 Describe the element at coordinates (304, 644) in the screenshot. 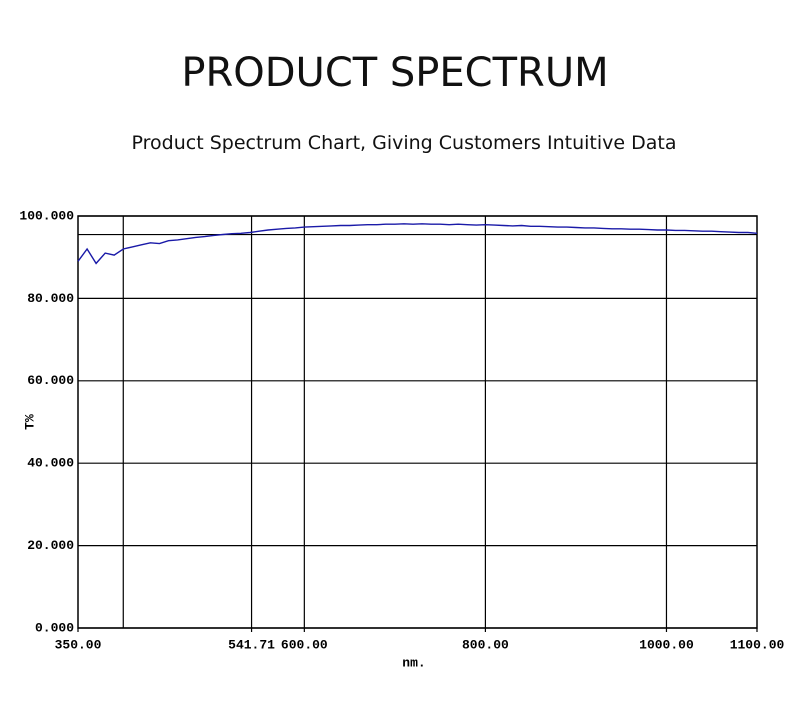

I see `x-tick-label: 600.00` at that location.